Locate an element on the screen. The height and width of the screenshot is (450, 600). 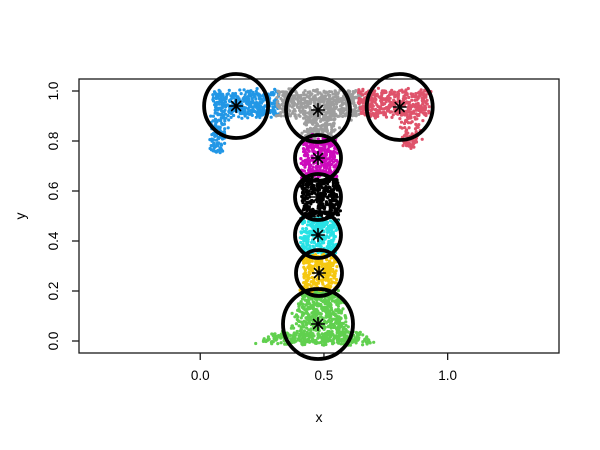
cluster-circle-stem-mid-lower is located at coordinates (319, 273).